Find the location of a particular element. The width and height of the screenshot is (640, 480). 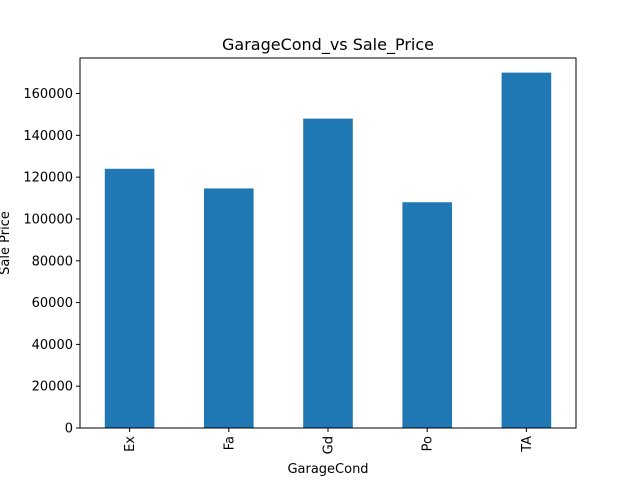

y-tick-label: 100000 is located at coordinates (48, 219).